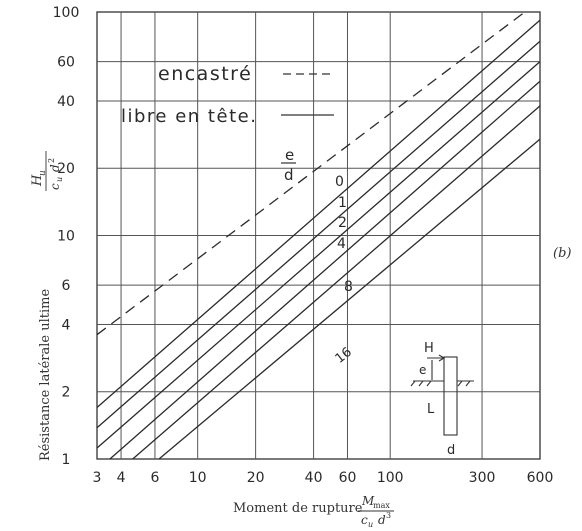  Describe the element at coordinates (51, 160) in the screenshot. I see `y-axis-label-den-exp: 2` at that location.